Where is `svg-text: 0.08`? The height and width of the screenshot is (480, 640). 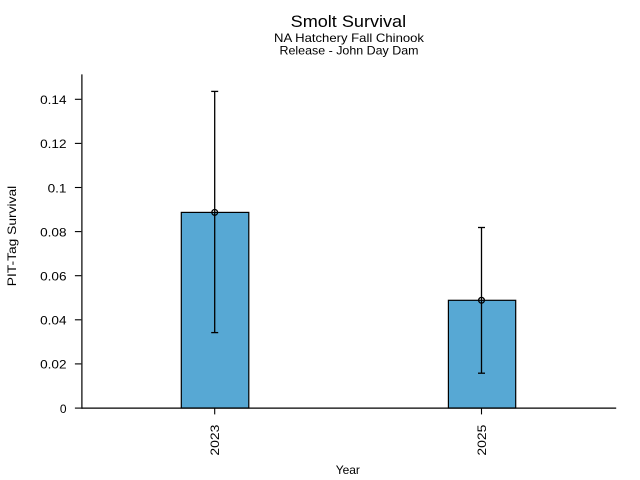 svg-text: 0.08 is located at coordinates (53, 232).